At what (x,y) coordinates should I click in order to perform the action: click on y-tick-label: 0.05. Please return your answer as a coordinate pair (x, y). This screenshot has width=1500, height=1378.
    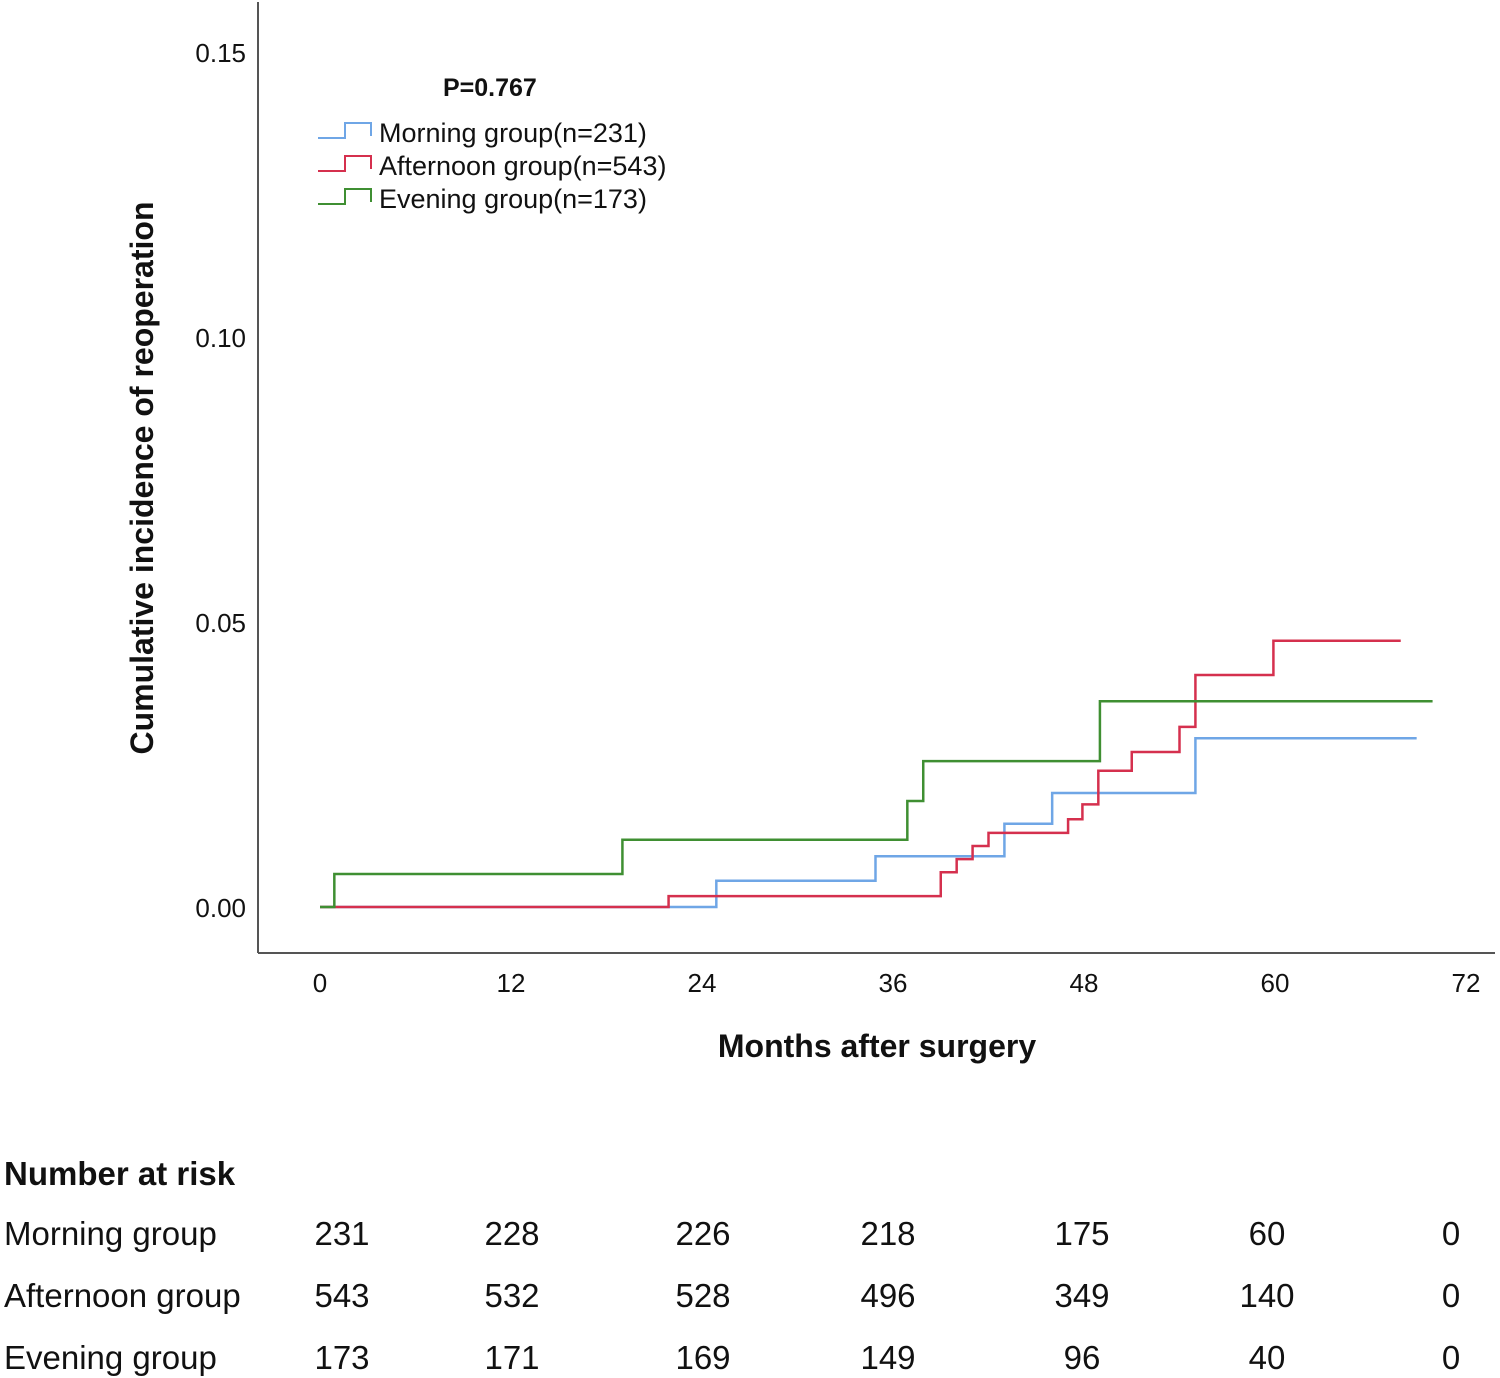
    Looking at the image, I should click on (220, 623).